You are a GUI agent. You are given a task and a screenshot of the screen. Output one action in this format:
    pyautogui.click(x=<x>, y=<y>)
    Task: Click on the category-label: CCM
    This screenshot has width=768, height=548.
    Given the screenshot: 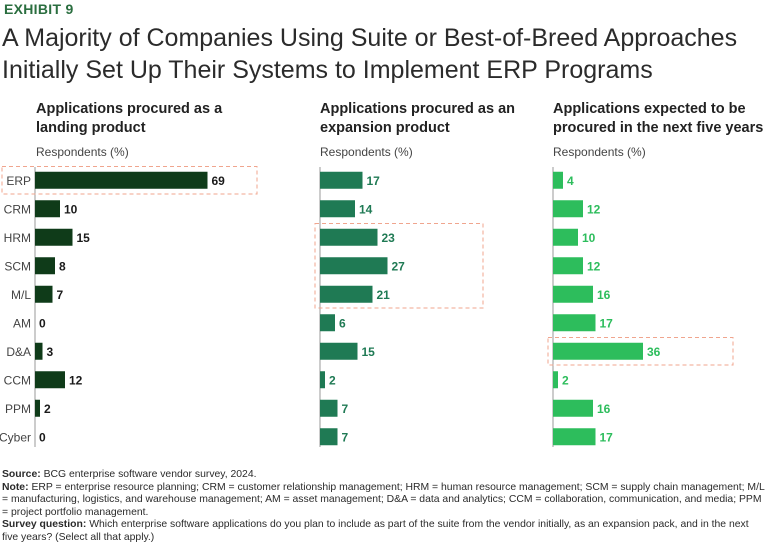 What is the action you would take?
    pyautogui.click(x=17, y=380)
    